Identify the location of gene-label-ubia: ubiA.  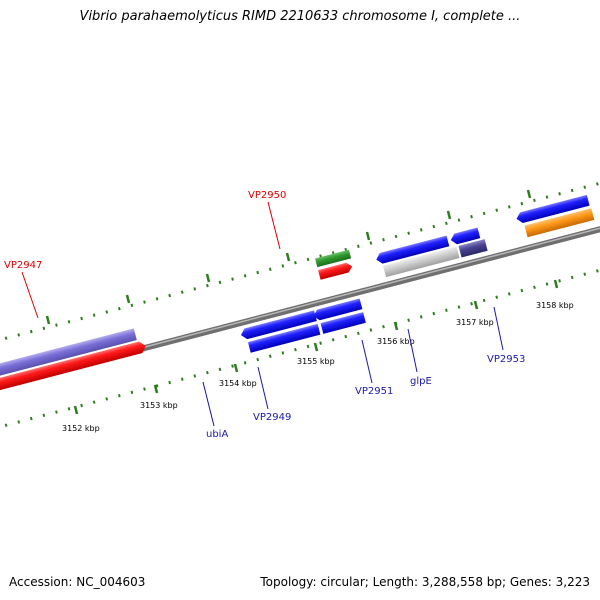
(217, 434).